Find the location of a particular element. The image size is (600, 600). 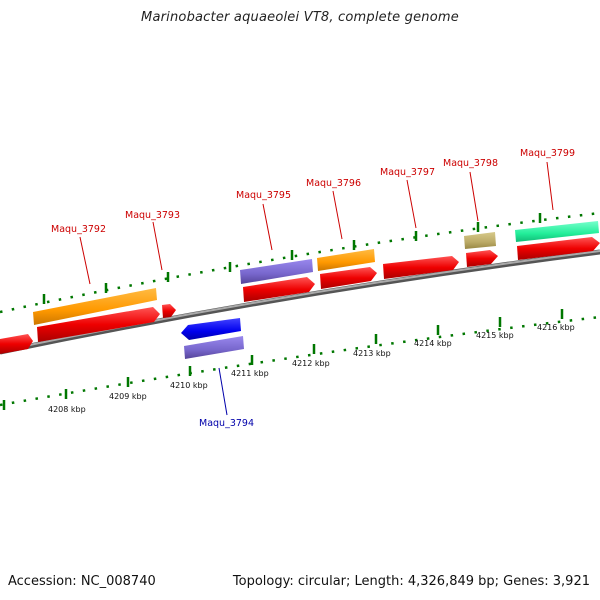

teal-feature-block is located at coordinates (557, 231).